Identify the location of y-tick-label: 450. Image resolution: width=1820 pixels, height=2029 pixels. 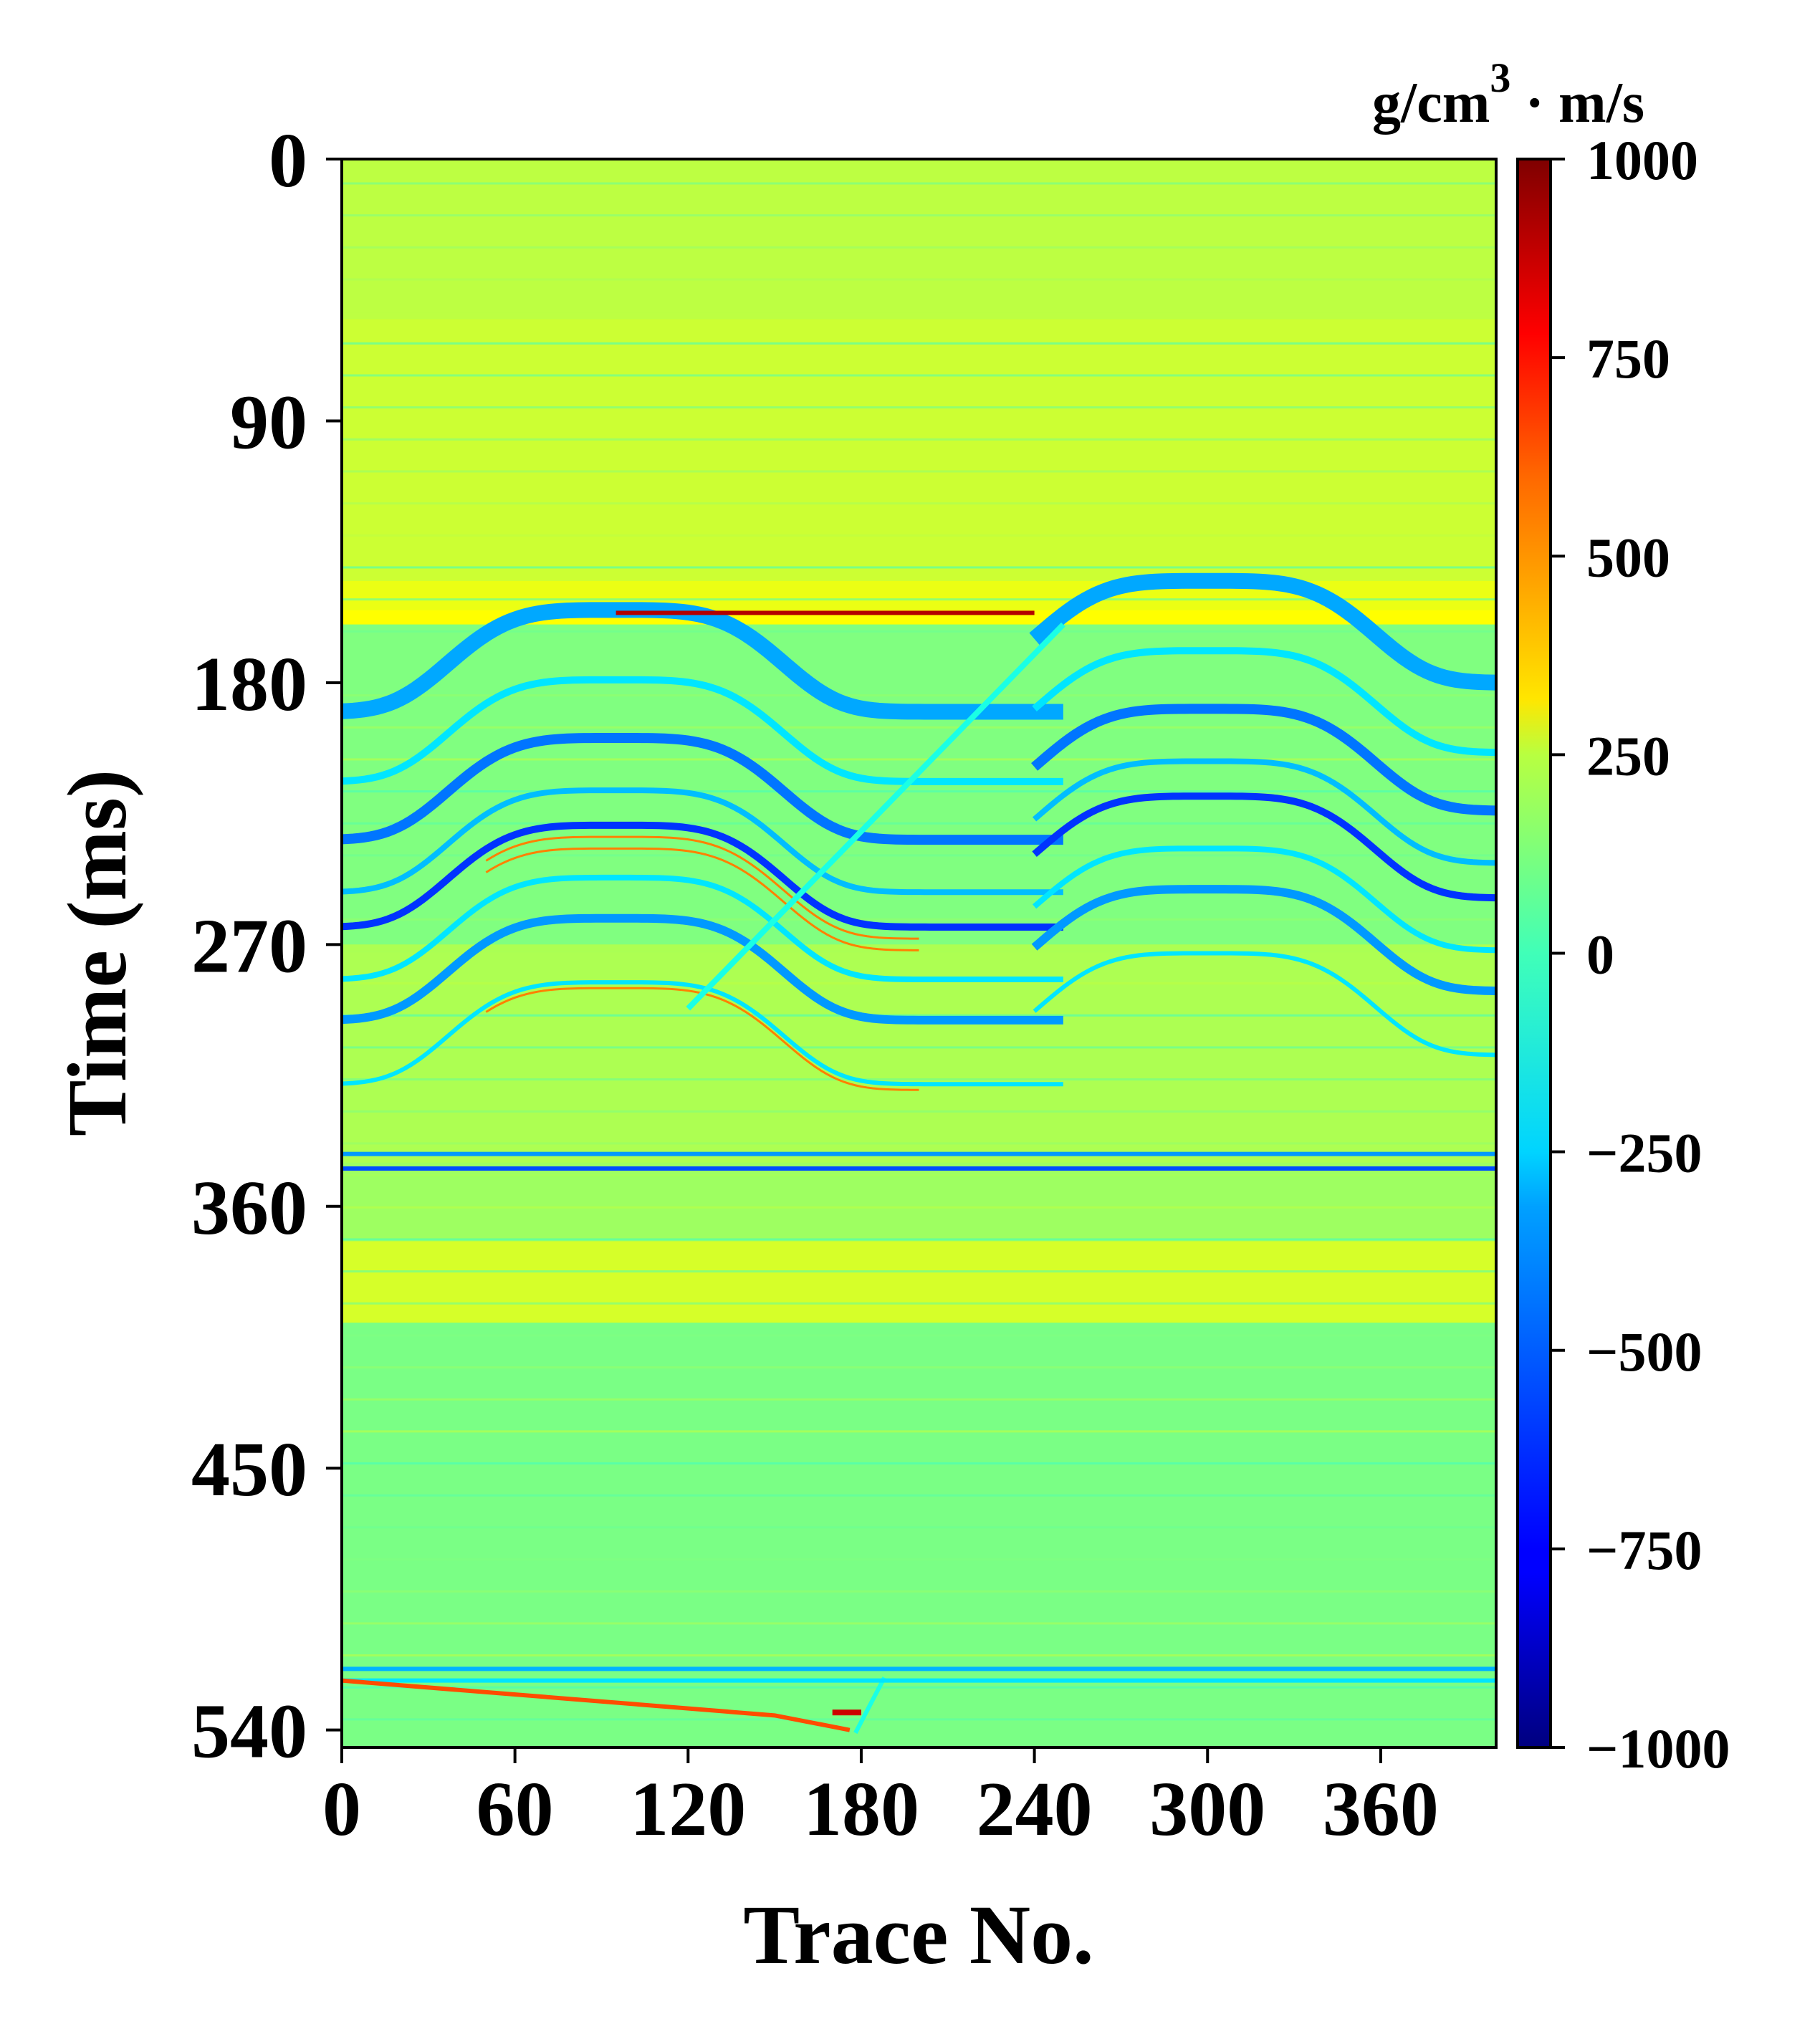
(249, 1469).